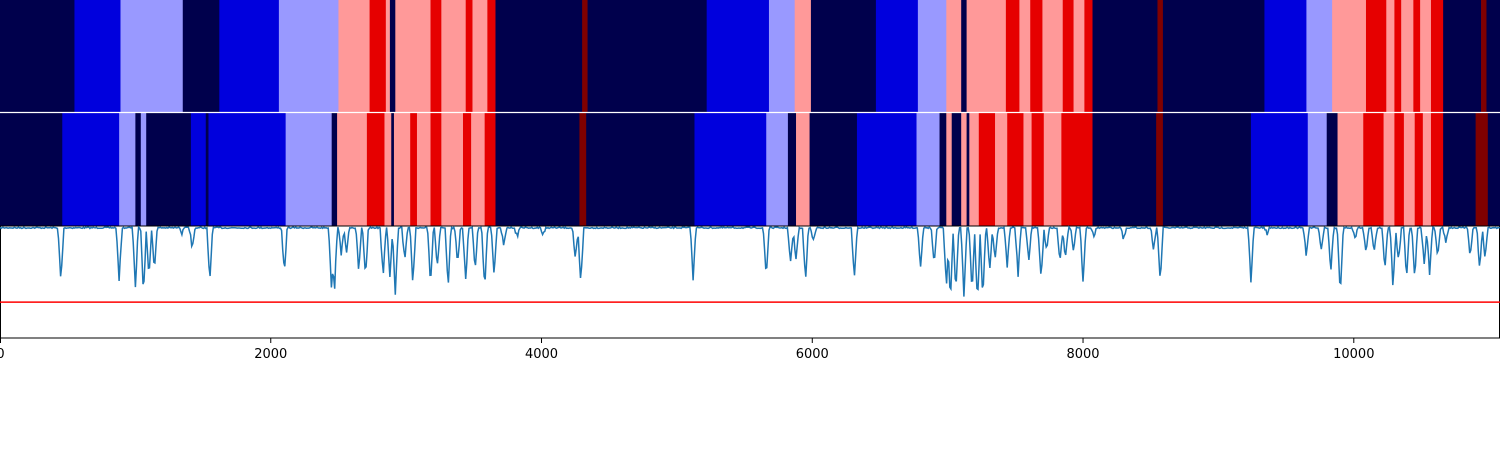  I want to click on x-tick-label: 0, so click(2, 354).